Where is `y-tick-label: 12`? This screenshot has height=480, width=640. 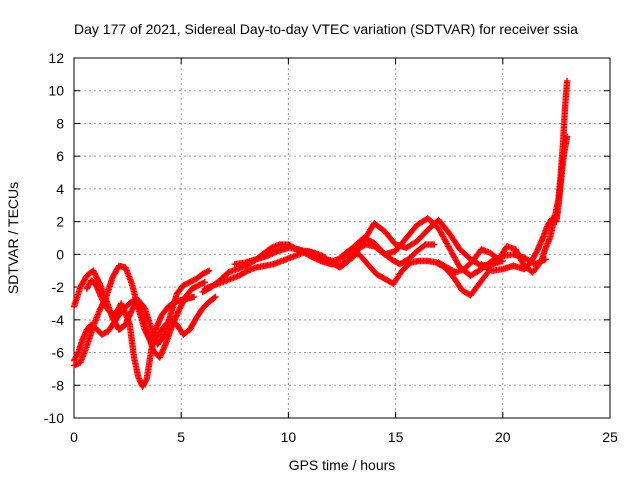
y-tick-label: 12 is located at coordinates (56, 58).